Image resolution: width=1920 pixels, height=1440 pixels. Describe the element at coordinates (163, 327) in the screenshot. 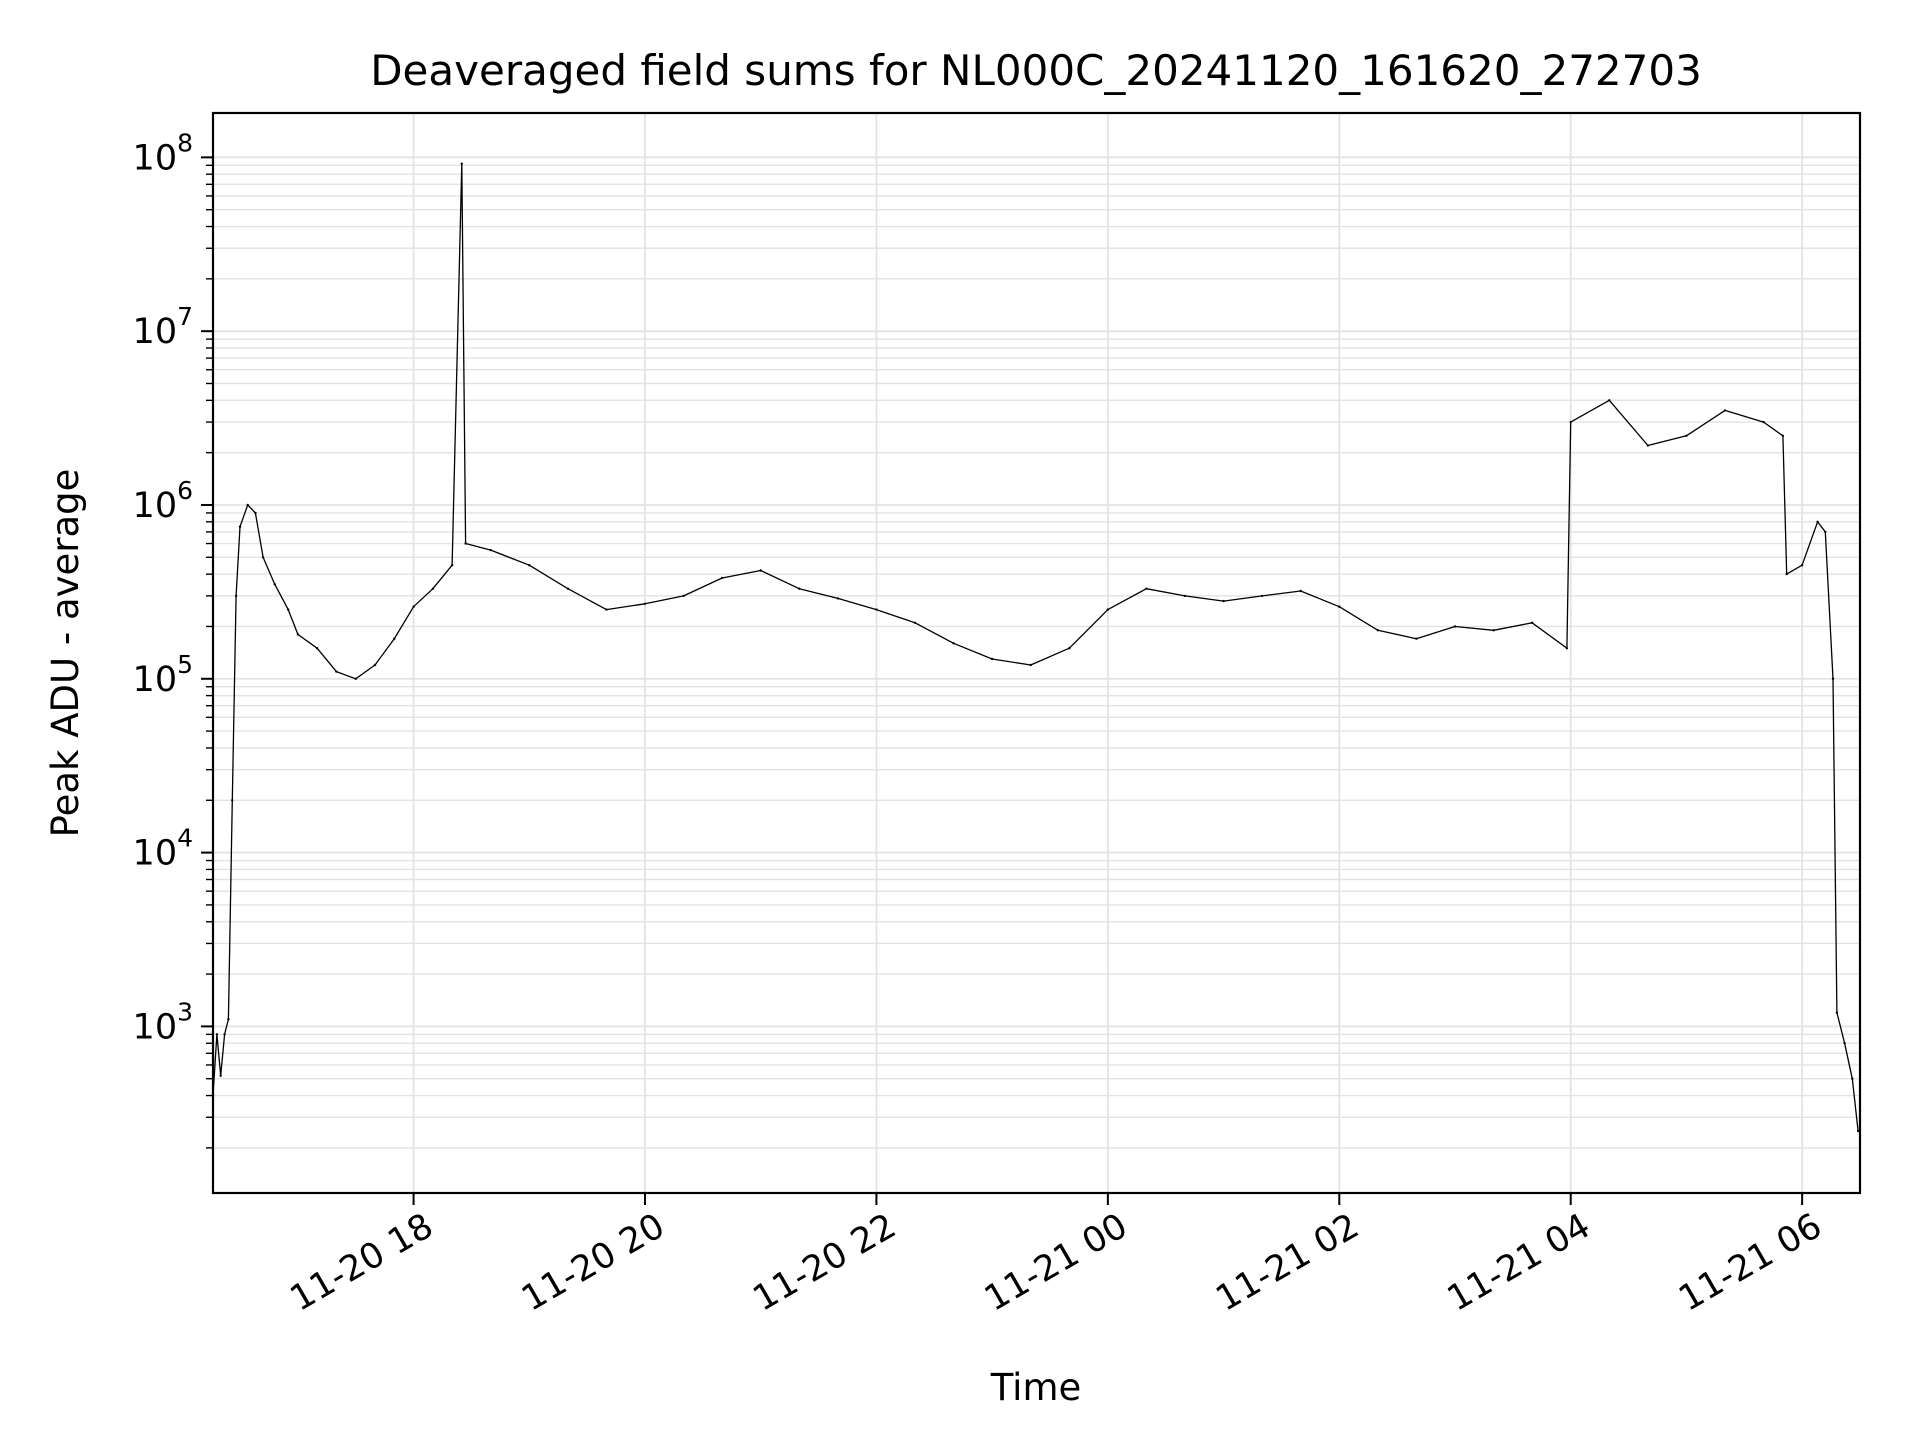

I see `y-tick-label: 10⁷` at that location.